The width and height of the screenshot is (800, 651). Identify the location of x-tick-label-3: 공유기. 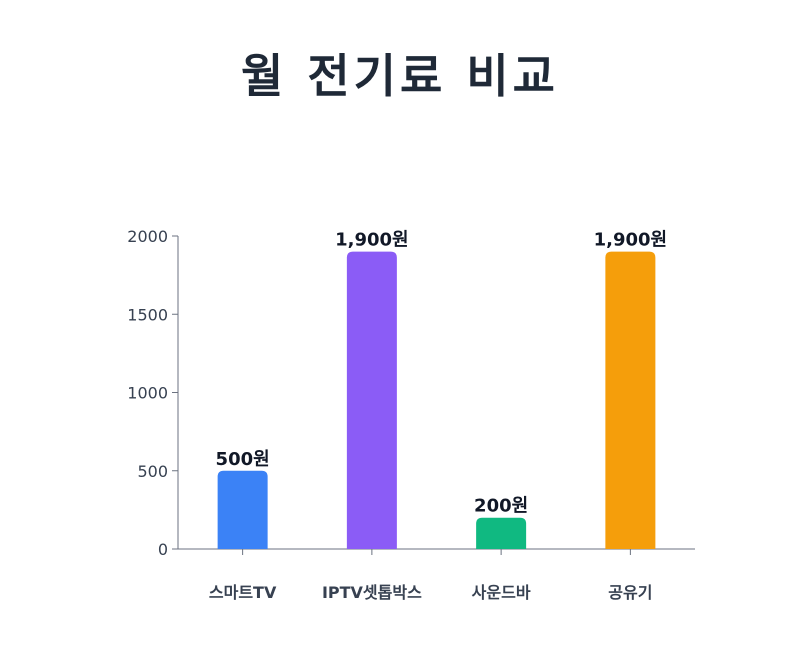
(630, 592).